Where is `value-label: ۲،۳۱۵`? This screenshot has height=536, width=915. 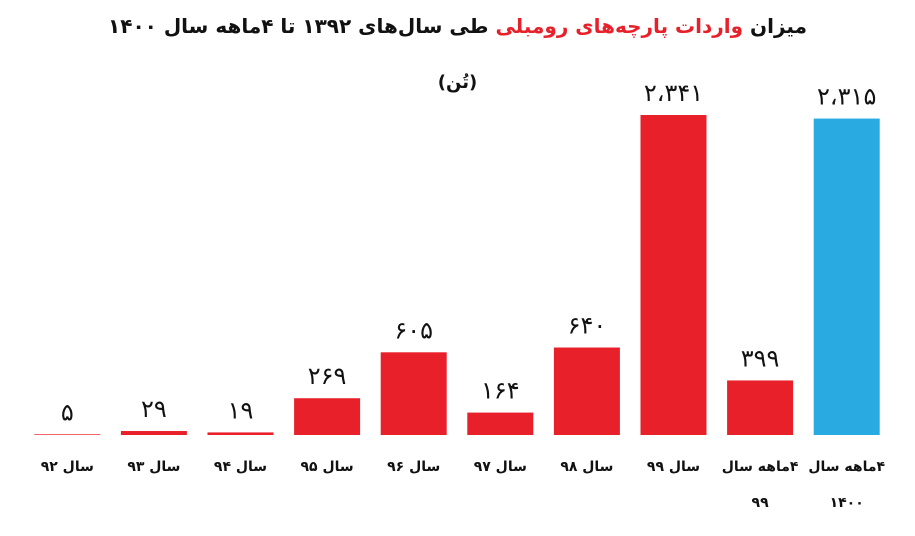
value-label: ۲،۳۱۵ is located at coordinates (846, 97).